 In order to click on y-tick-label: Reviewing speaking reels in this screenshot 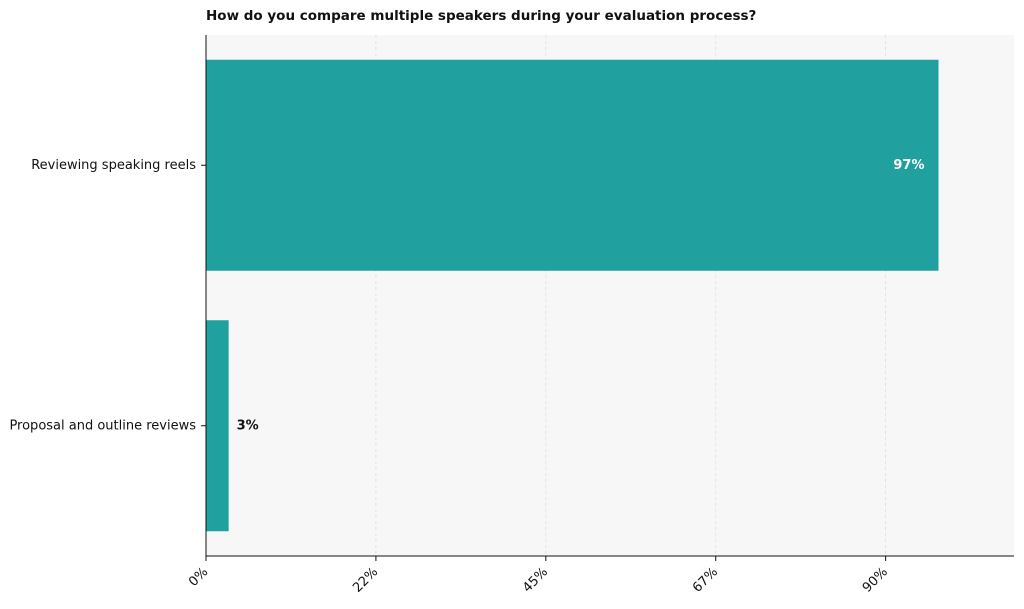, I will do `click(113, 165)`.